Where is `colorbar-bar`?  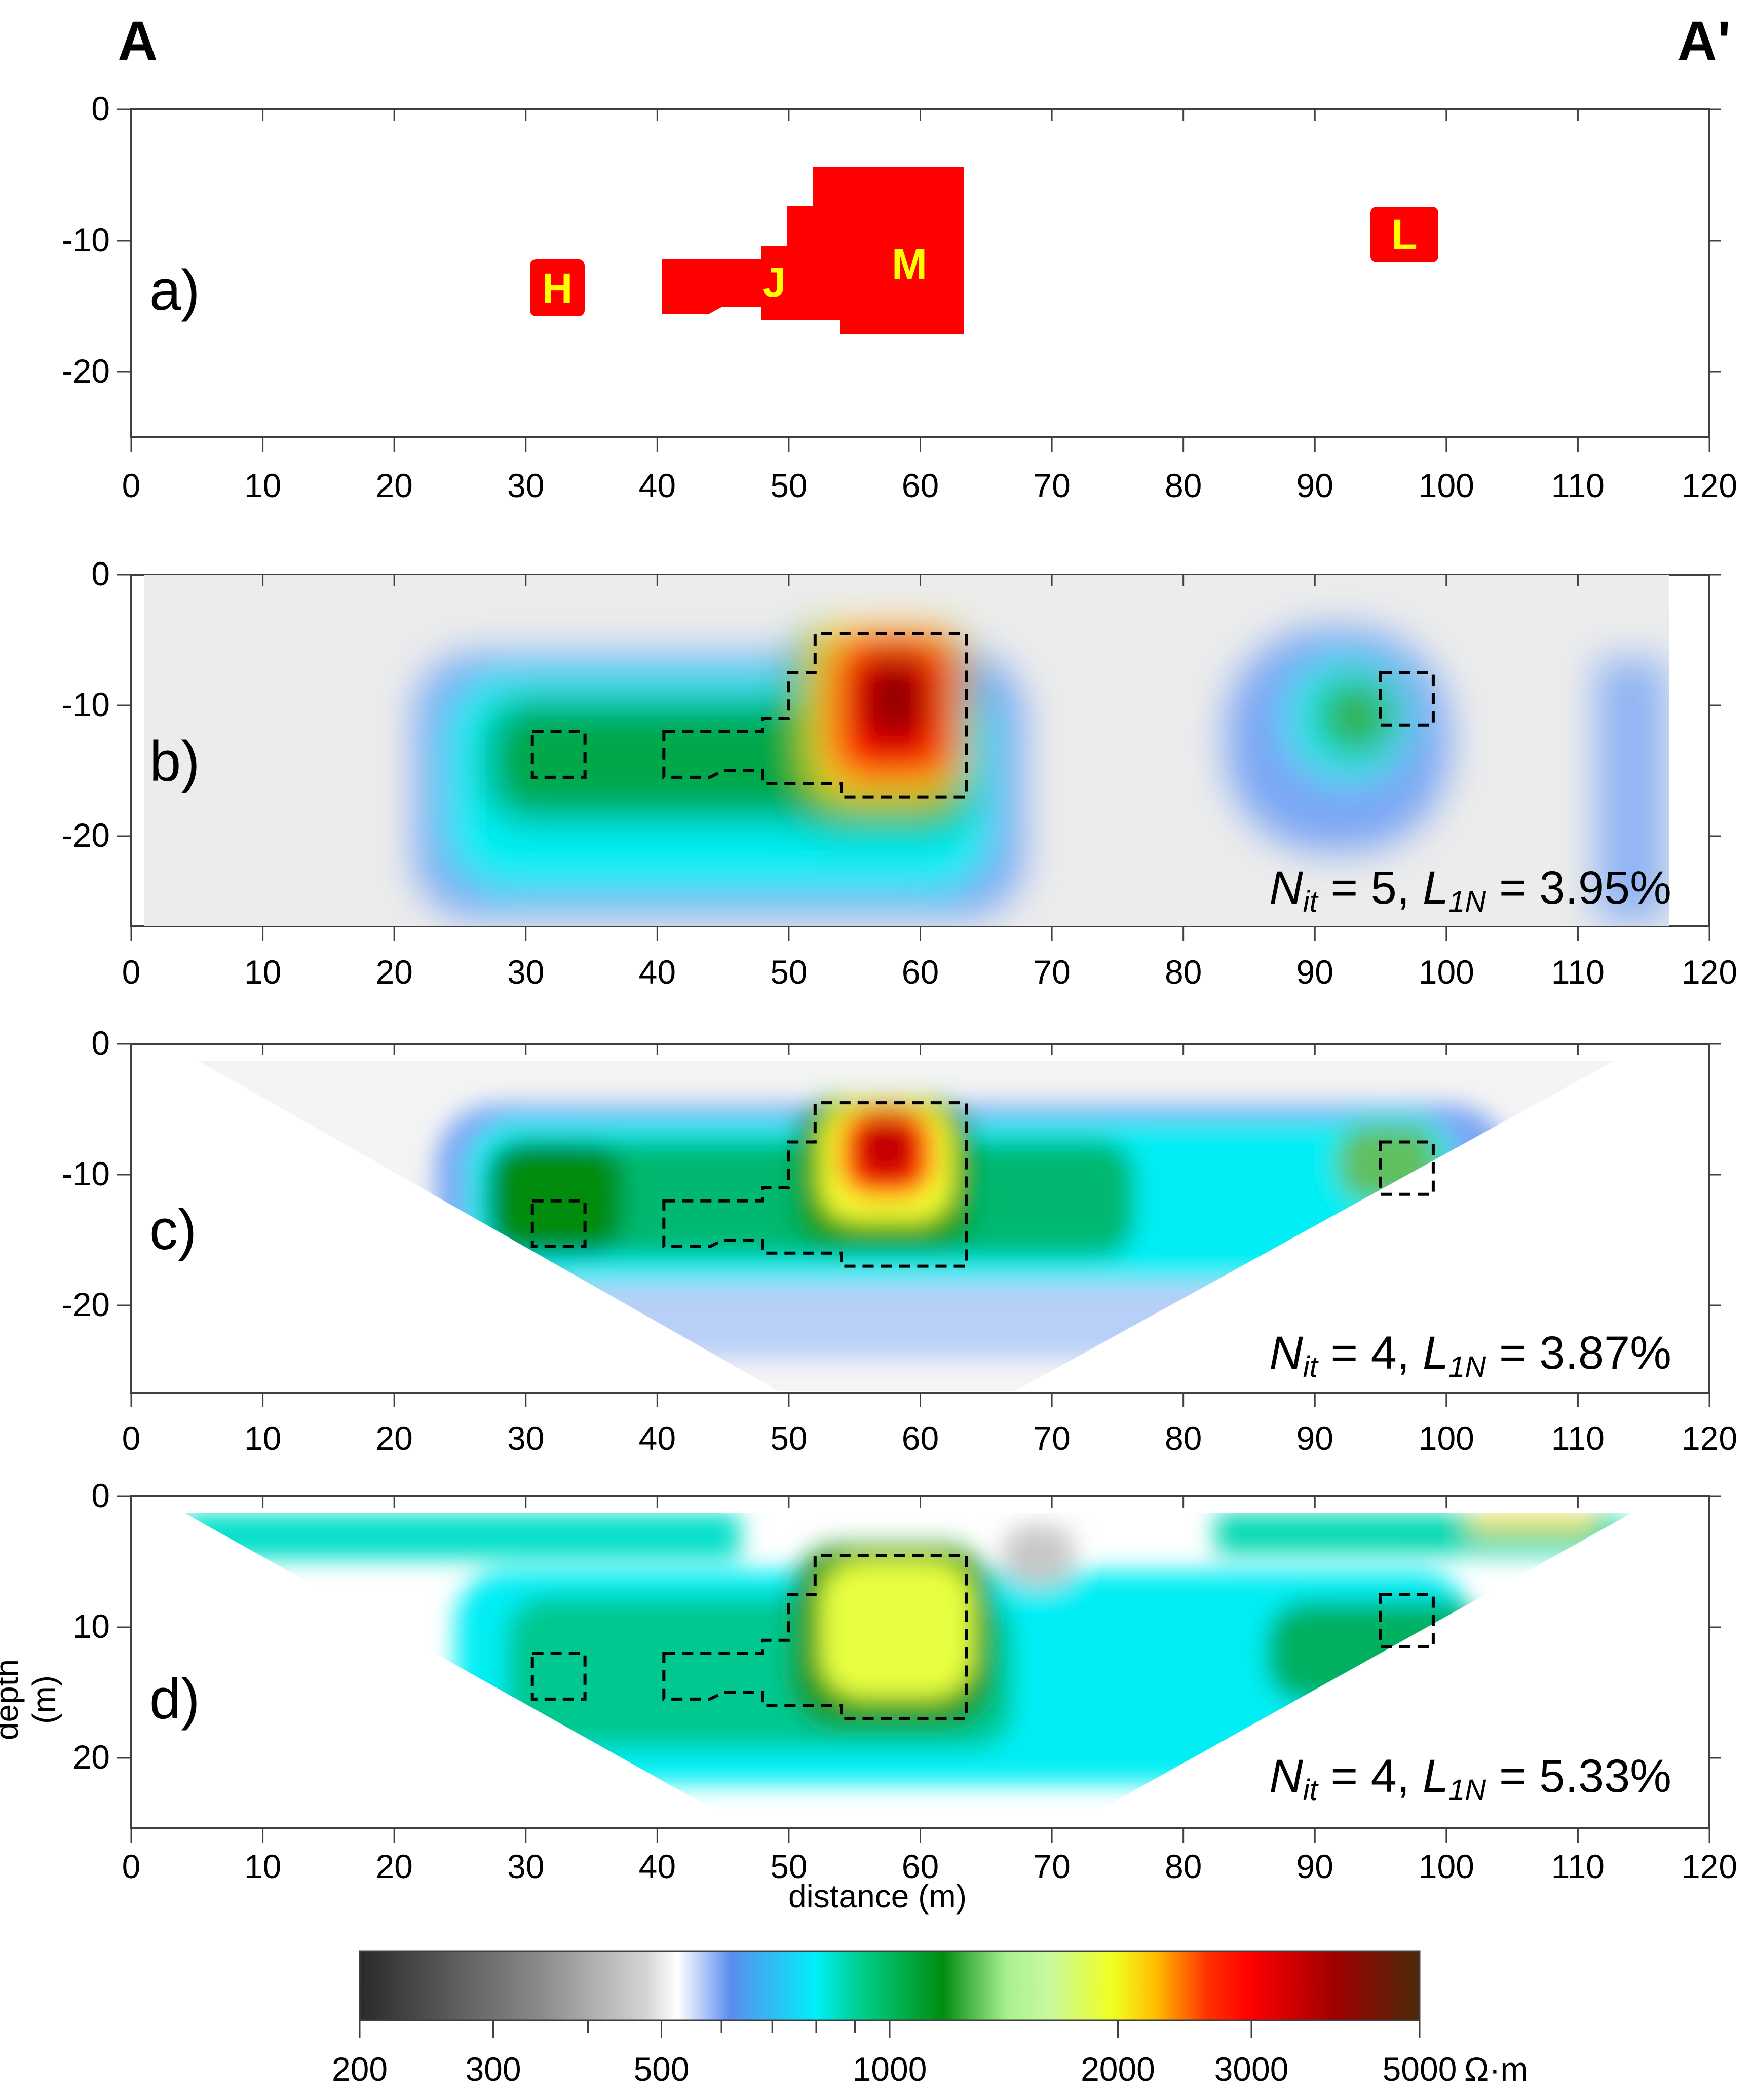
colorbar-bar is located at coordinates (890, 1986).